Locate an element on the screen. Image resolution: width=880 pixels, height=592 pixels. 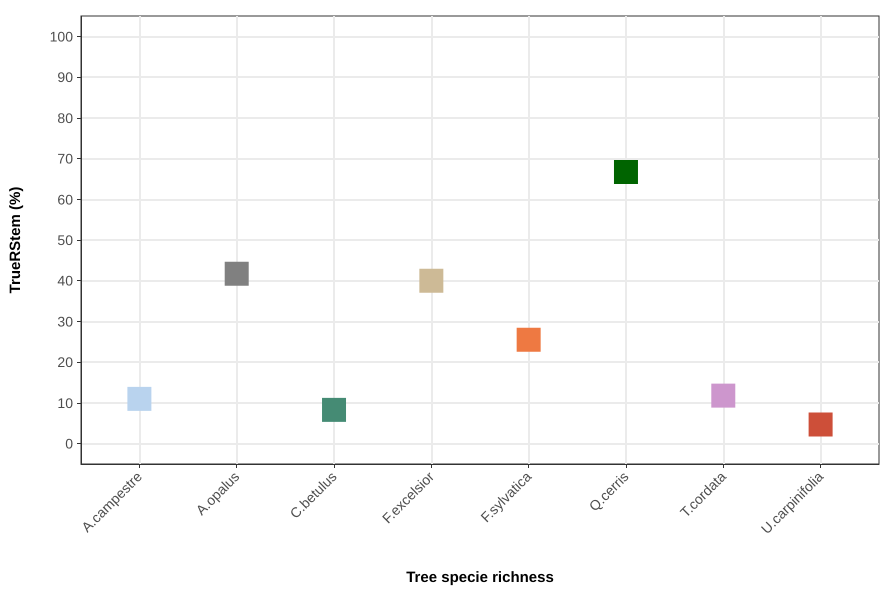
y-tick-label: 20 is located at coordinates (65, 362).